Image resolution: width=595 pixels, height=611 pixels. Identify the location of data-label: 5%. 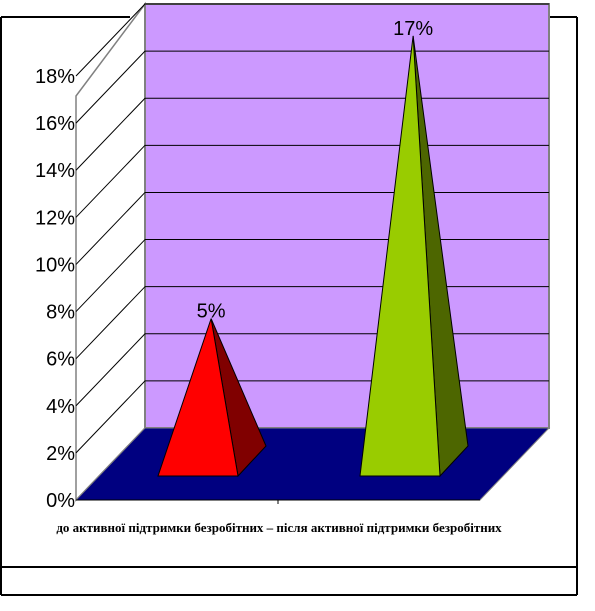
(211, 312).